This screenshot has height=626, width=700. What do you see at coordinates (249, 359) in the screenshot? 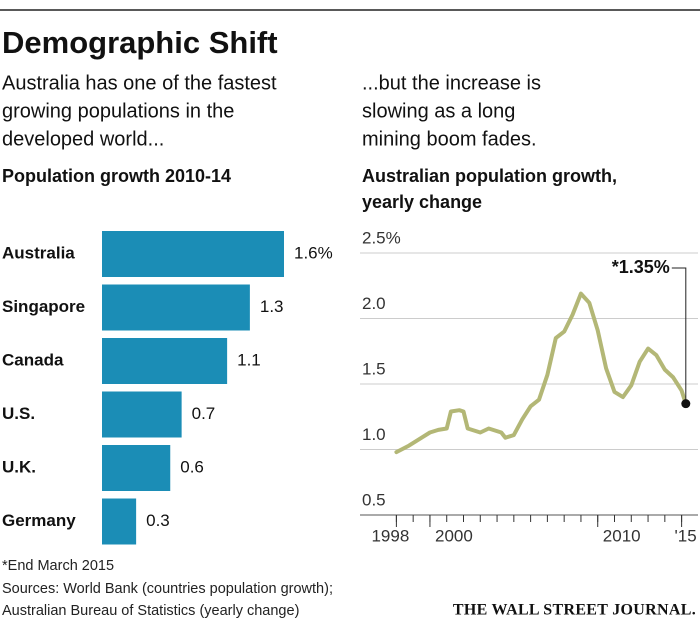
I see `value-label: 1.1` at bounding box center [249, 359].